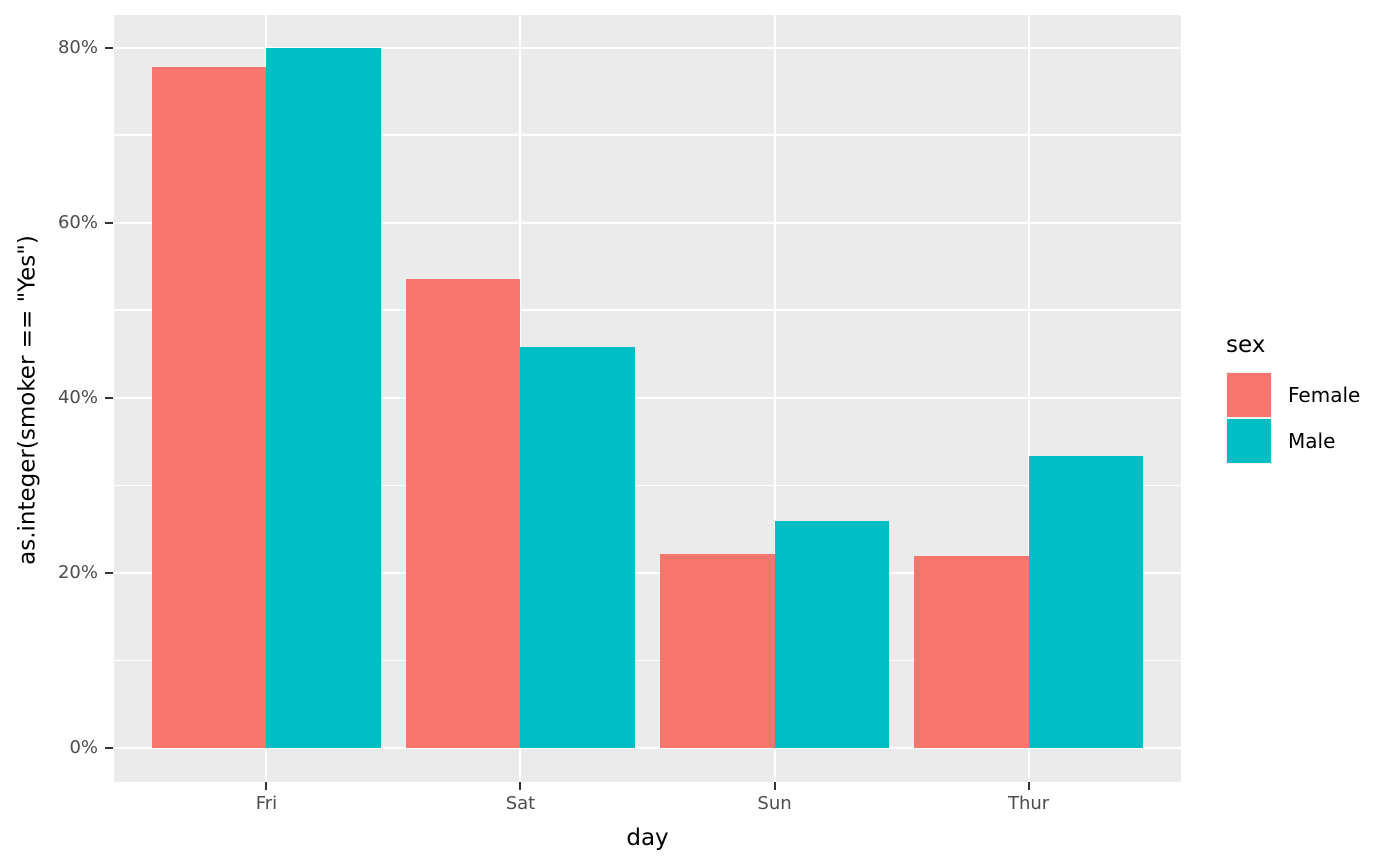 This screenshot has width=1400, height=866. I want to click on x-axis-title: day, so click(647, 838).